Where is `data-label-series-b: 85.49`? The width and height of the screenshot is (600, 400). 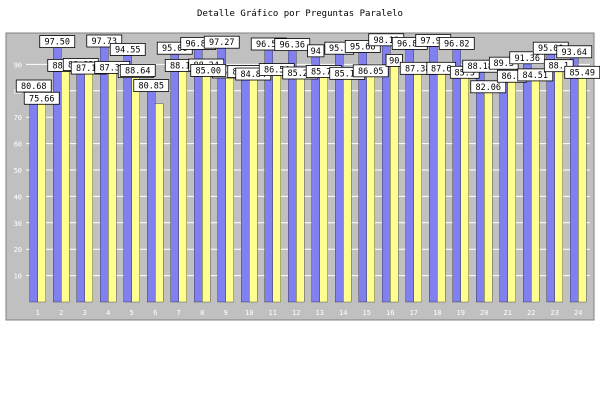
data-label-series-b: 85.49 is located at coordinates (582, 73).